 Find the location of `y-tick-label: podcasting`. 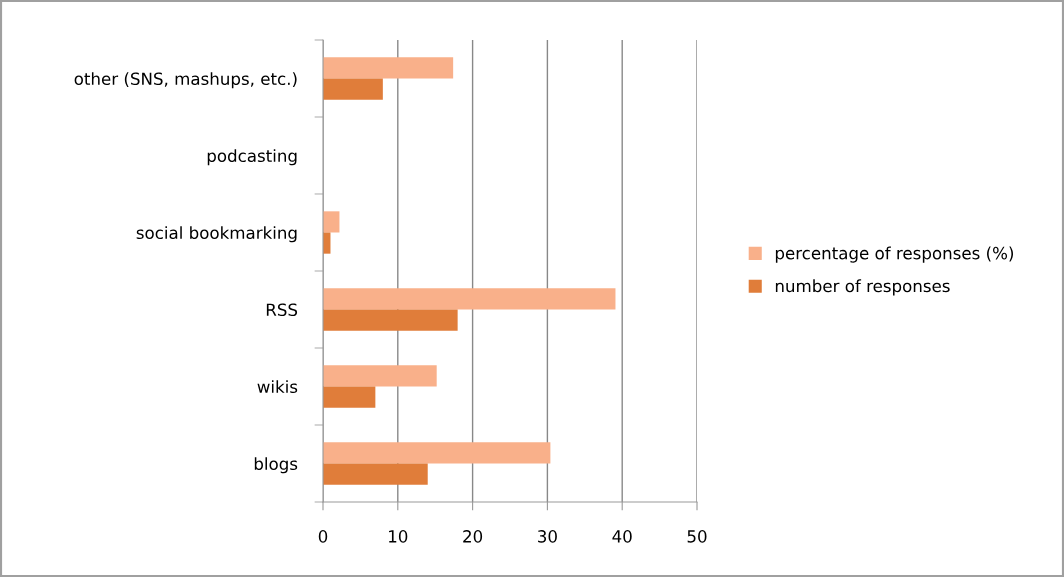

y-tick-label: podcasting is located at coordinates (252, 157).